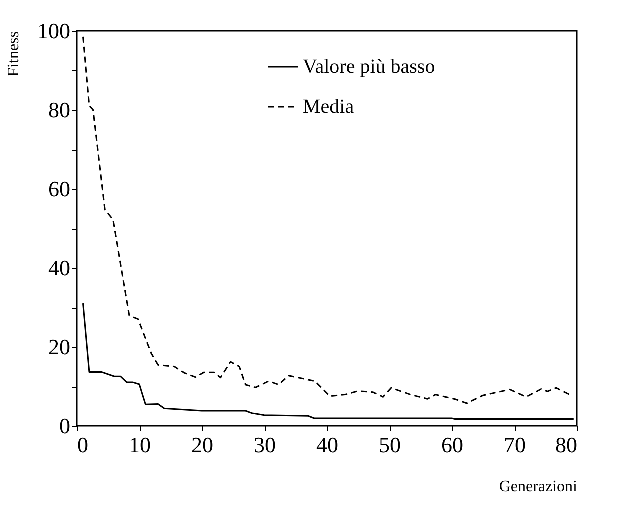 The width and height of the screenshot is (627, 509). What do you see at coordinates (59, 347) in the screenshot?
I see `y-tick-label: 20` at bounding box center [59, 347].